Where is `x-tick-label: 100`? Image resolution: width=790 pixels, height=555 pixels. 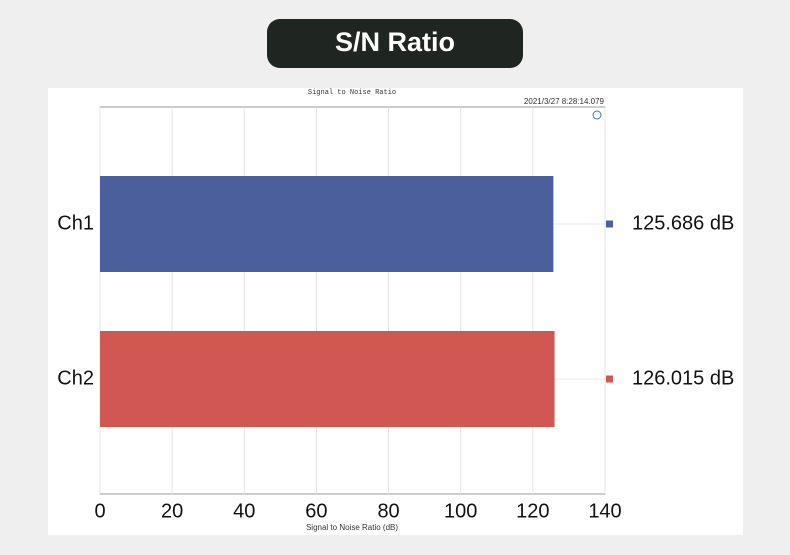 x-tick-label: 100 is located at coordinates (460, 511).